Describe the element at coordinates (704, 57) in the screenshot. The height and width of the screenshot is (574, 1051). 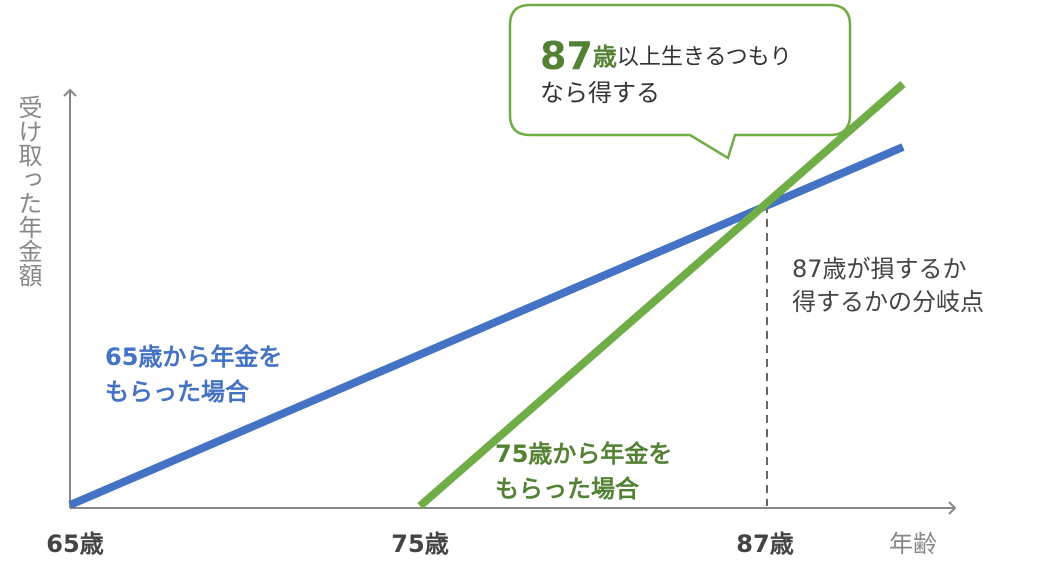
I see `callout-rest: 以上生きるつもり` at that location.